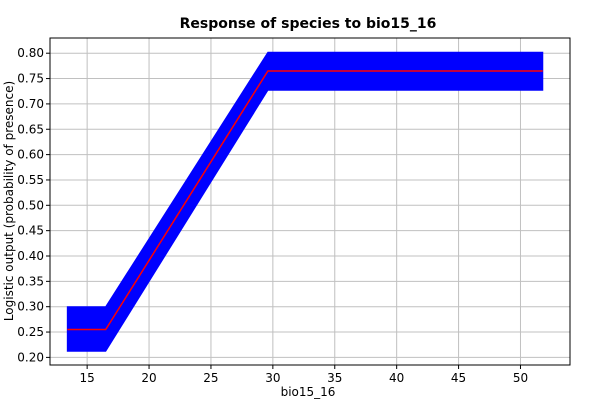 Image resolution: width=600 pixels, height=400 pixels. I want to click on x-tick-label: 45, so click(458, 378).